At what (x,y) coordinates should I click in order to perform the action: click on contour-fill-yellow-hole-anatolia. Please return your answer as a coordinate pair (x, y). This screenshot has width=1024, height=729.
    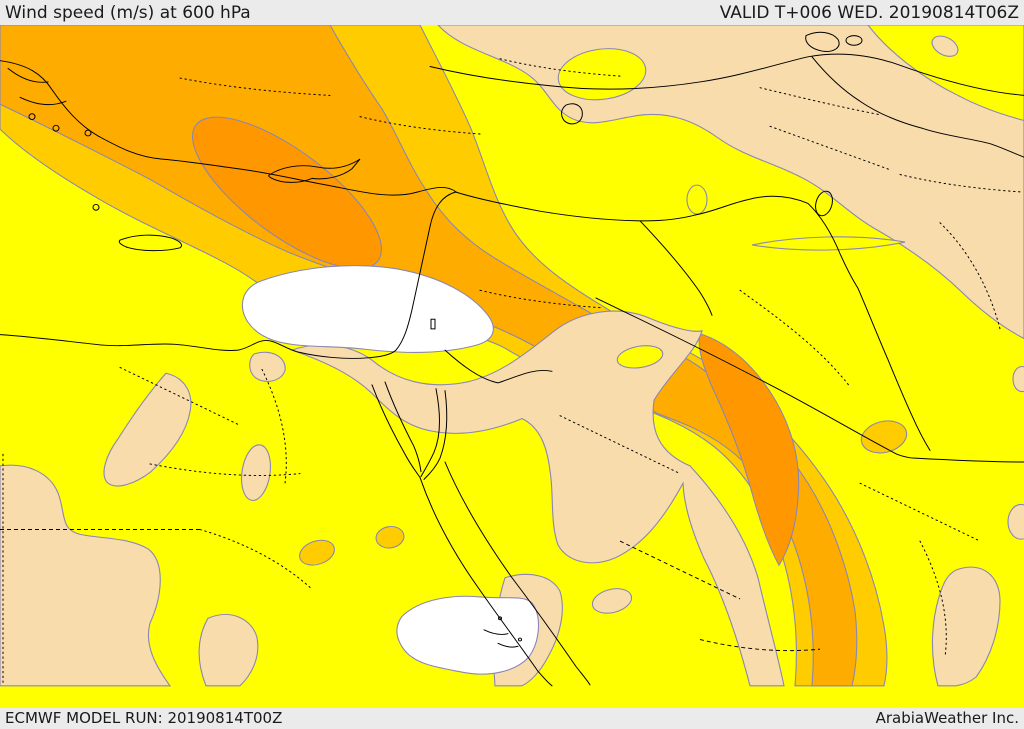
    Looking at the image, I should click on (602, 74).